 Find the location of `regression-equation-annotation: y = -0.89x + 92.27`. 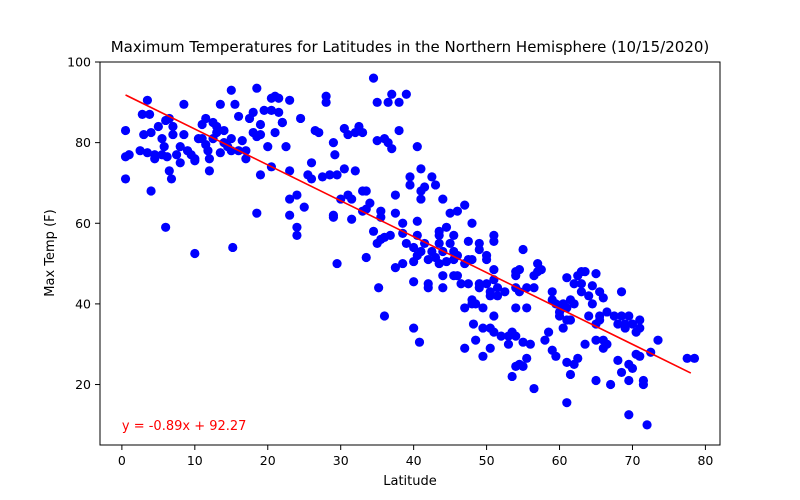

regression-equation-annotation: y = -0.89x + 92.27 is located at coordinates (184, 426).